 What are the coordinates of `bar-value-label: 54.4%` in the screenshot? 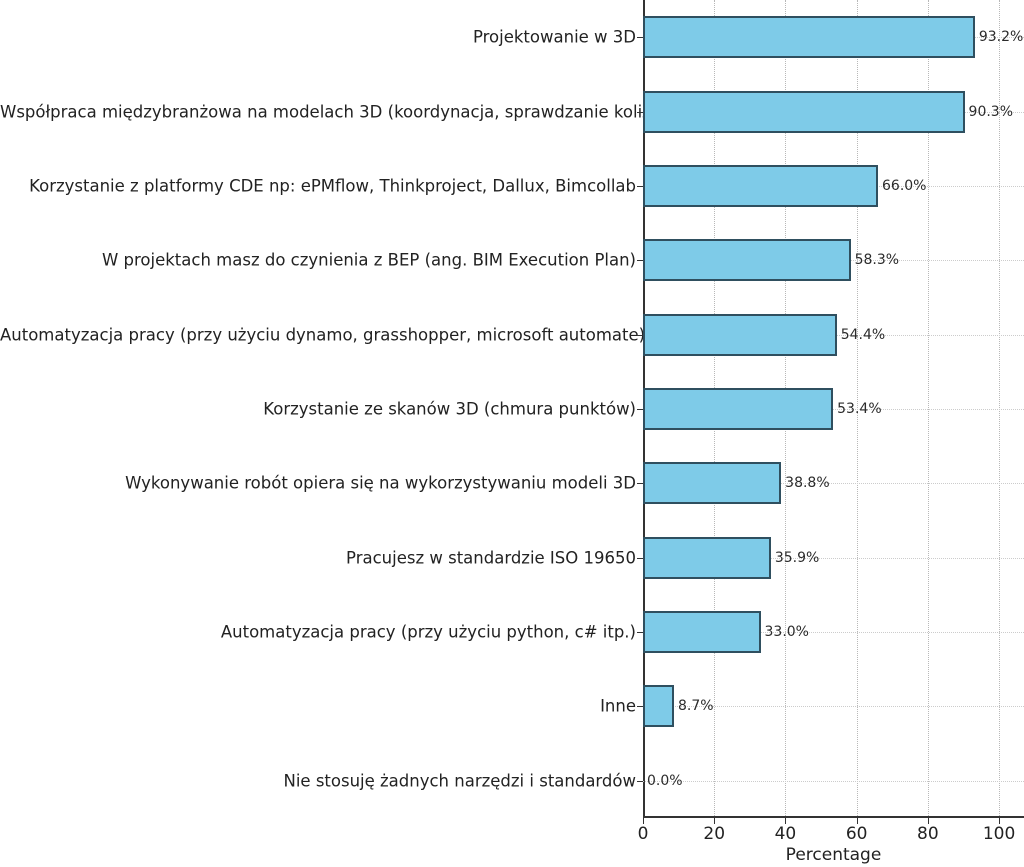 It's located at (863, 334).